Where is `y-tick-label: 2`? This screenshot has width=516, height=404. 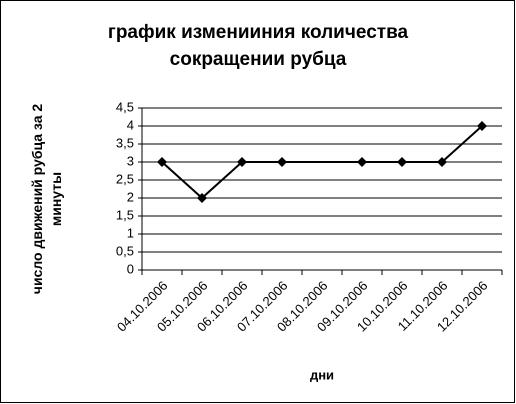
y-tick-label: 2 is located at coordinates (130, 196).